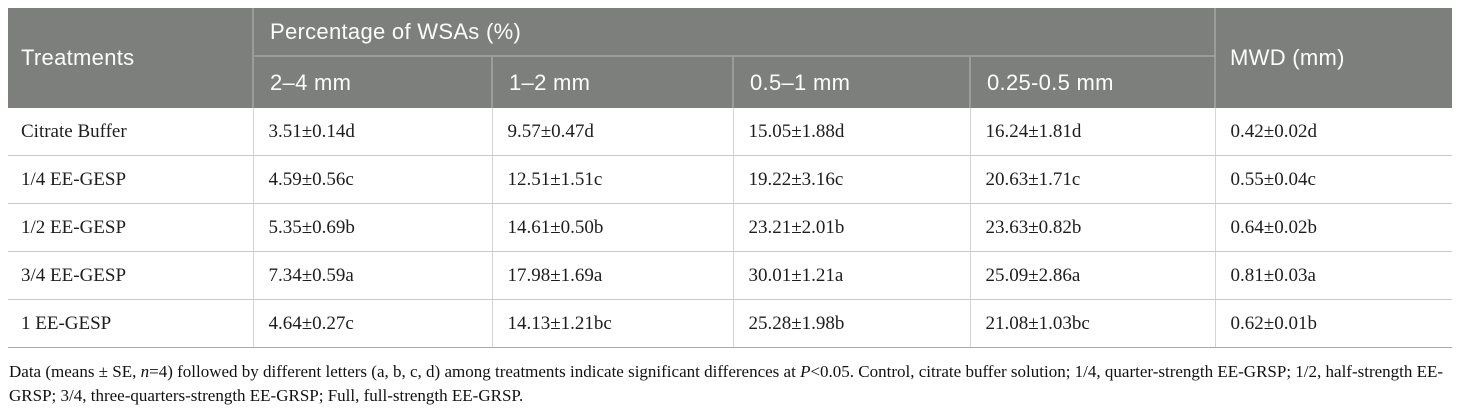  What do you see at coordinates (851, 275) in the screenshot?
I see `value-cell: 30.01±1.21a` at bounding box center [851, 275].